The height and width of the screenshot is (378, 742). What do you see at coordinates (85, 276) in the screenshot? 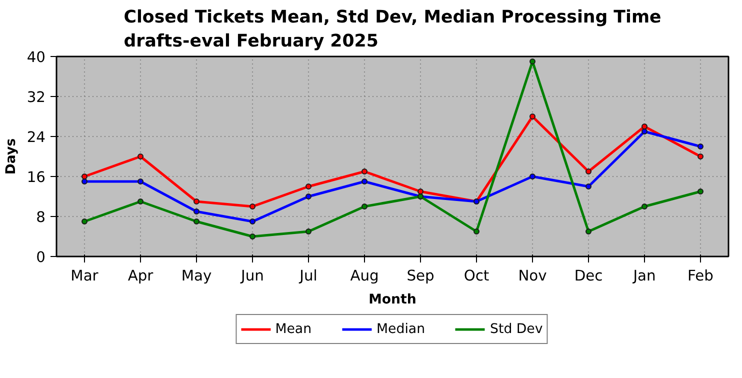
I see `x-tick-label: Mar` at bounding box center [85, 276].